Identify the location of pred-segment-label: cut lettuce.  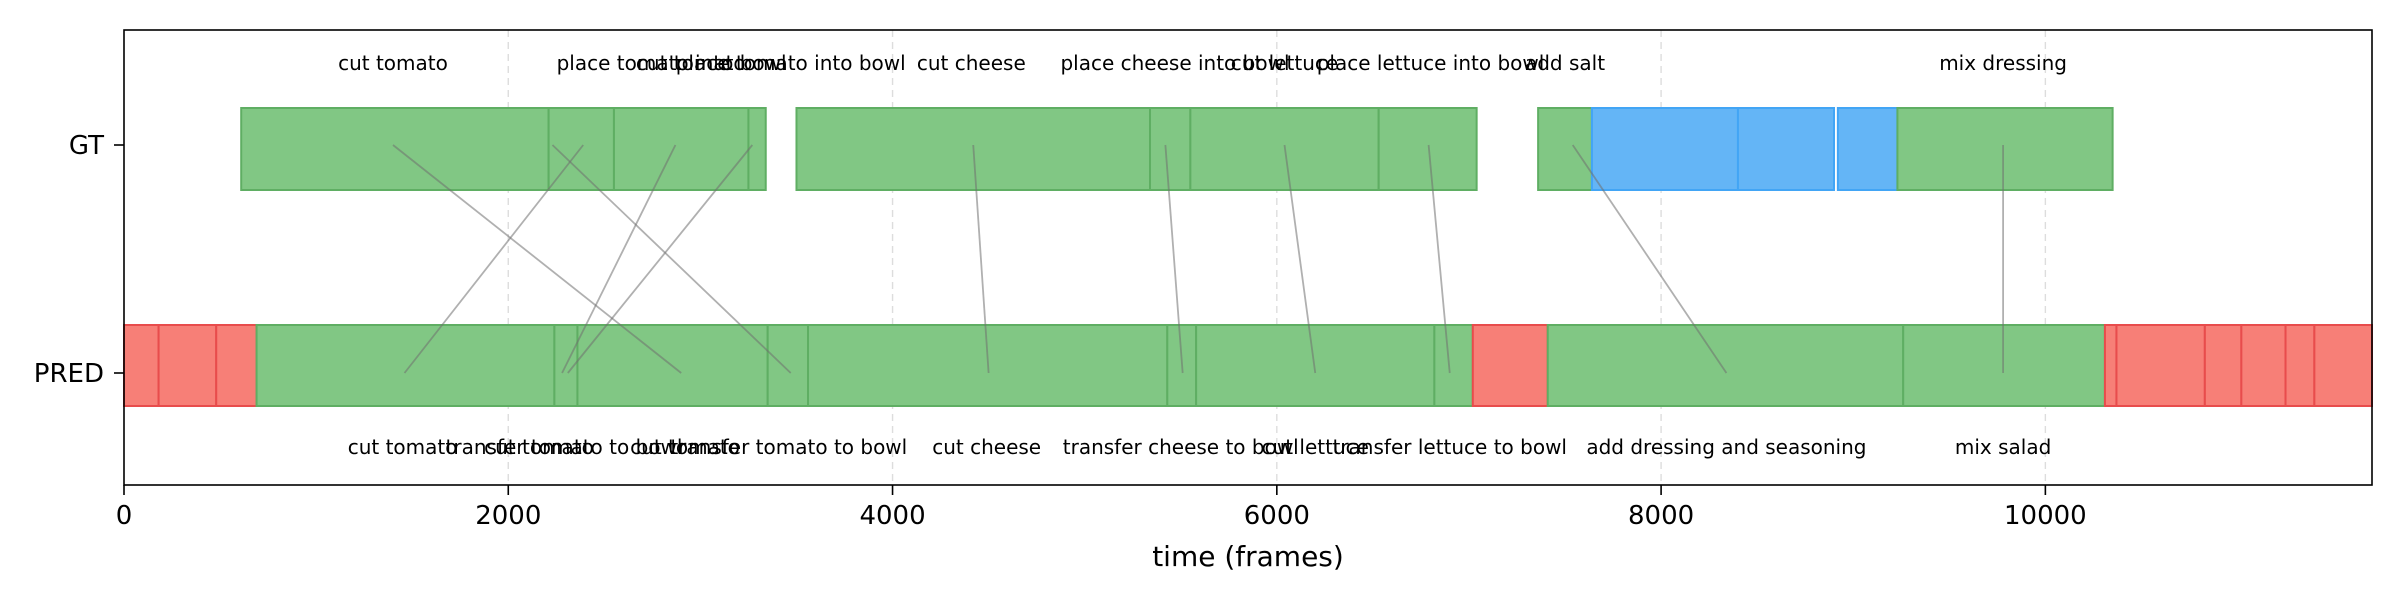
(1315, 447).